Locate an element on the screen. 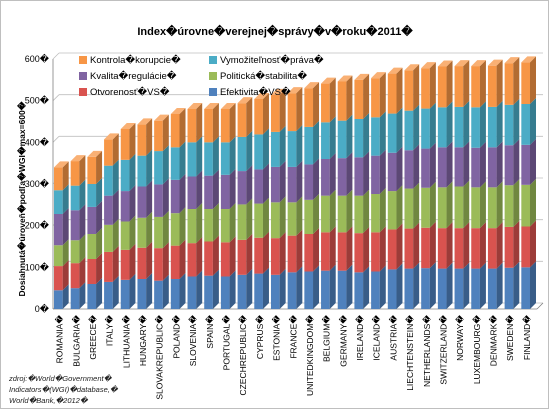  x-tick-label: SLOVENIA� is located at coordinates (192, 340).